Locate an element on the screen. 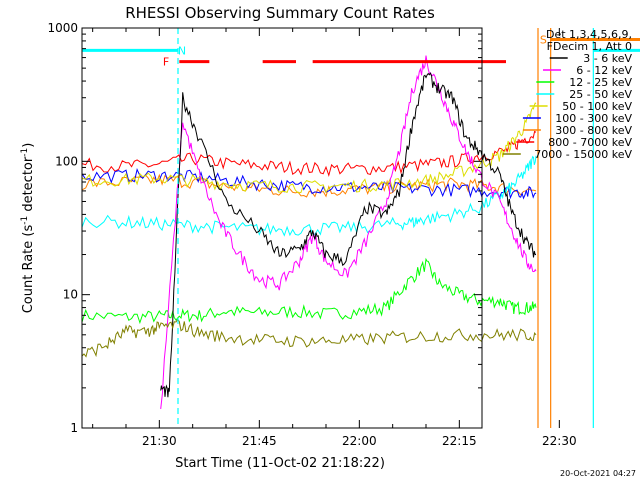 This screenshot has height=484, width=640. x-tick-label: 22:30 is located at coordinates (559, 441).